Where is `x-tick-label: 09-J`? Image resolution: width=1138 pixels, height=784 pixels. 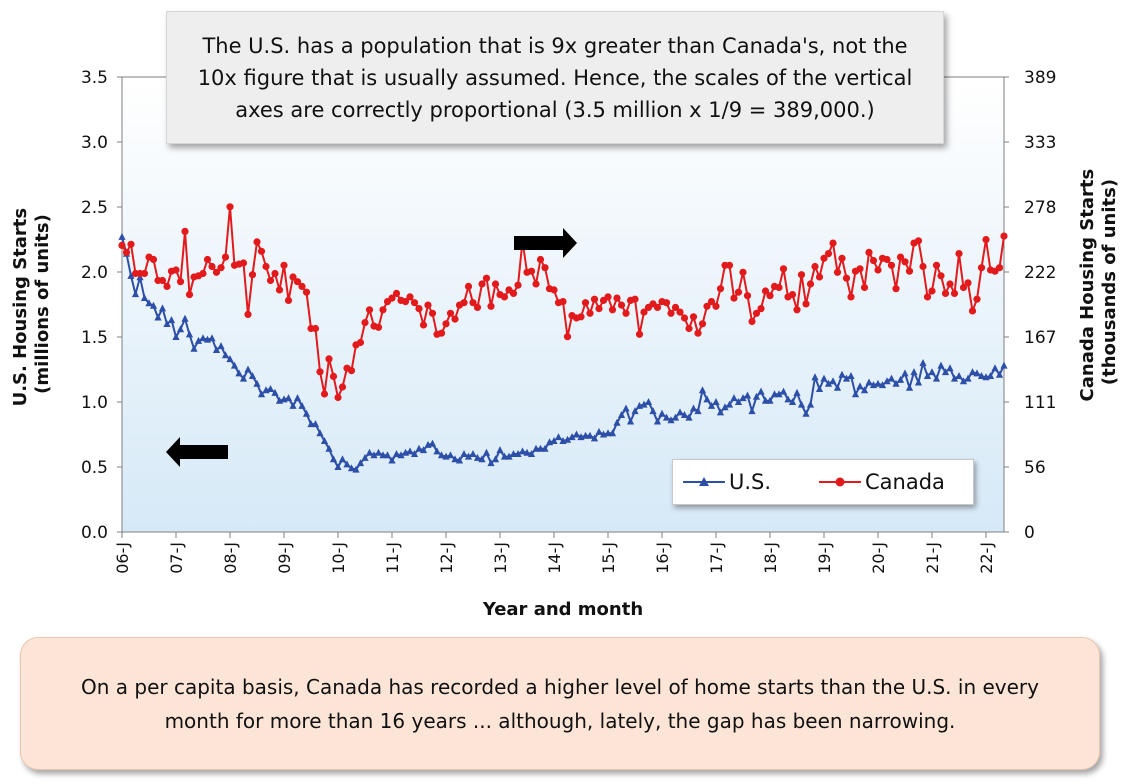
x-tick-label: 09-J is located at coordinates (284, 558).